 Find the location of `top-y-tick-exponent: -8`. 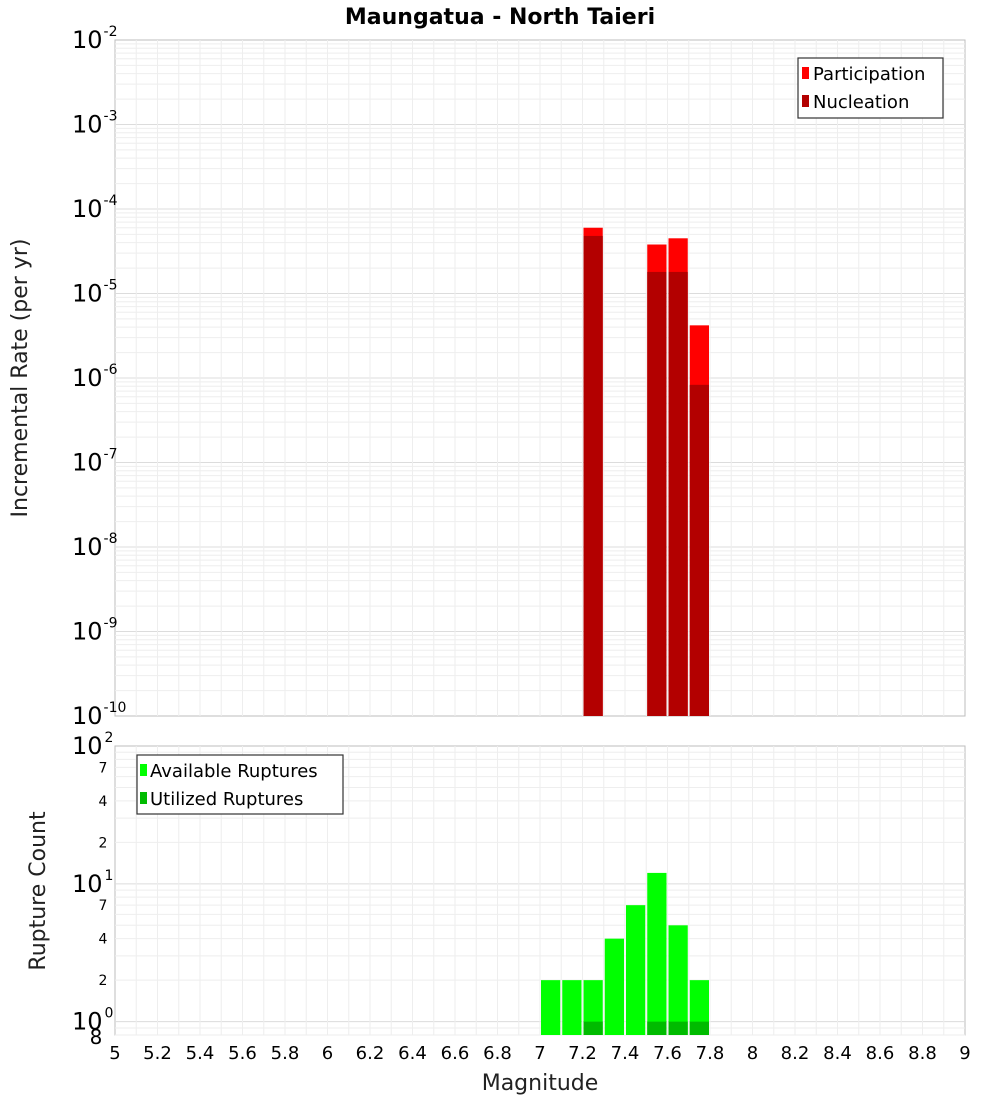

top-y-tick-exponent: -8 is located at coordinates (111, 539).